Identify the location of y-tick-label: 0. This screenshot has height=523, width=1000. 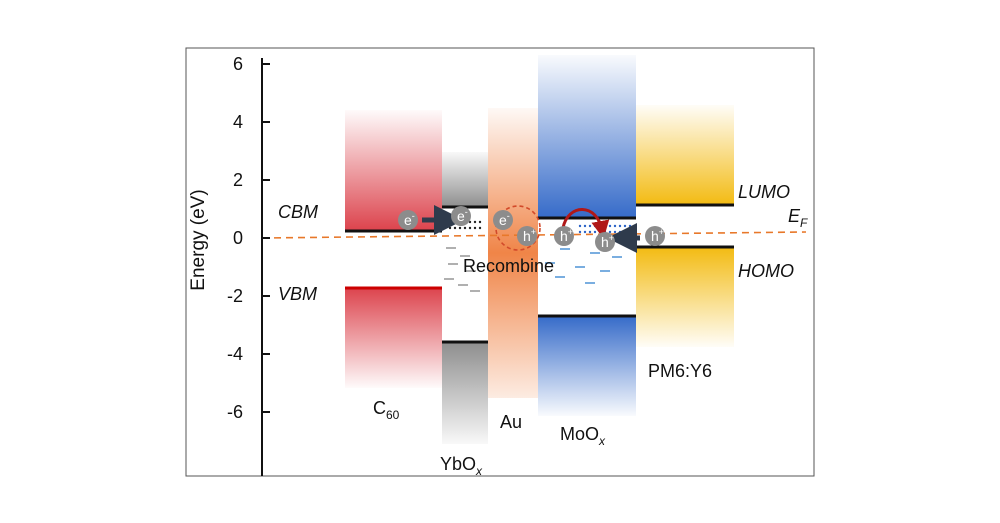
(238, 238).